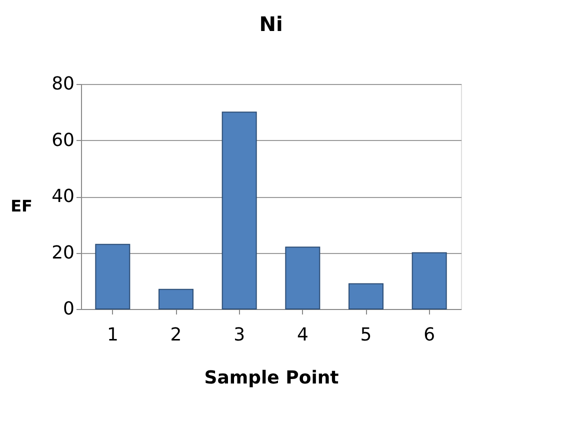  I want to click on x-tick-label: 3, so click(240, 335).